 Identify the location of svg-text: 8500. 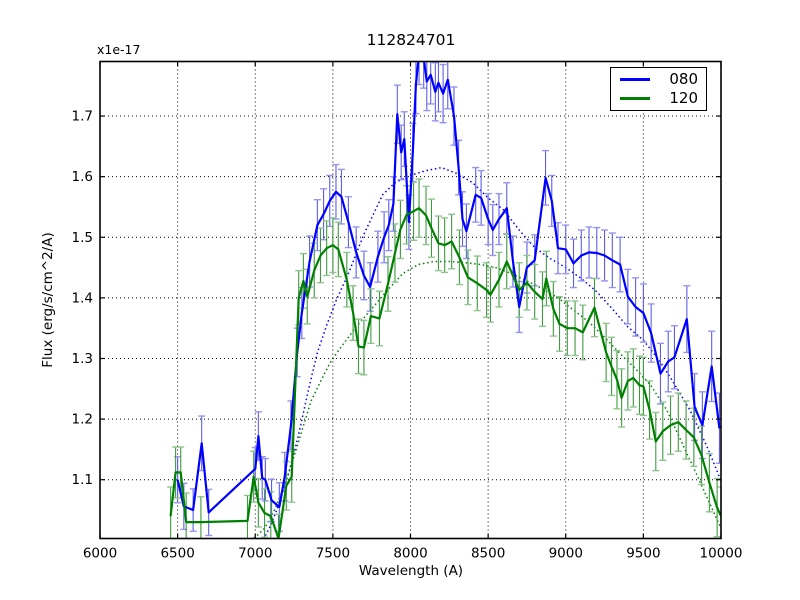
(488, 554).